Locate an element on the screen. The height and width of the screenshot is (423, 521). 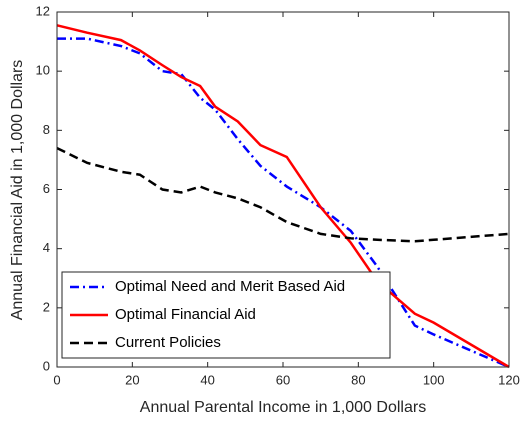
y-tick-label: 8 is located at coordinates (46, 129).